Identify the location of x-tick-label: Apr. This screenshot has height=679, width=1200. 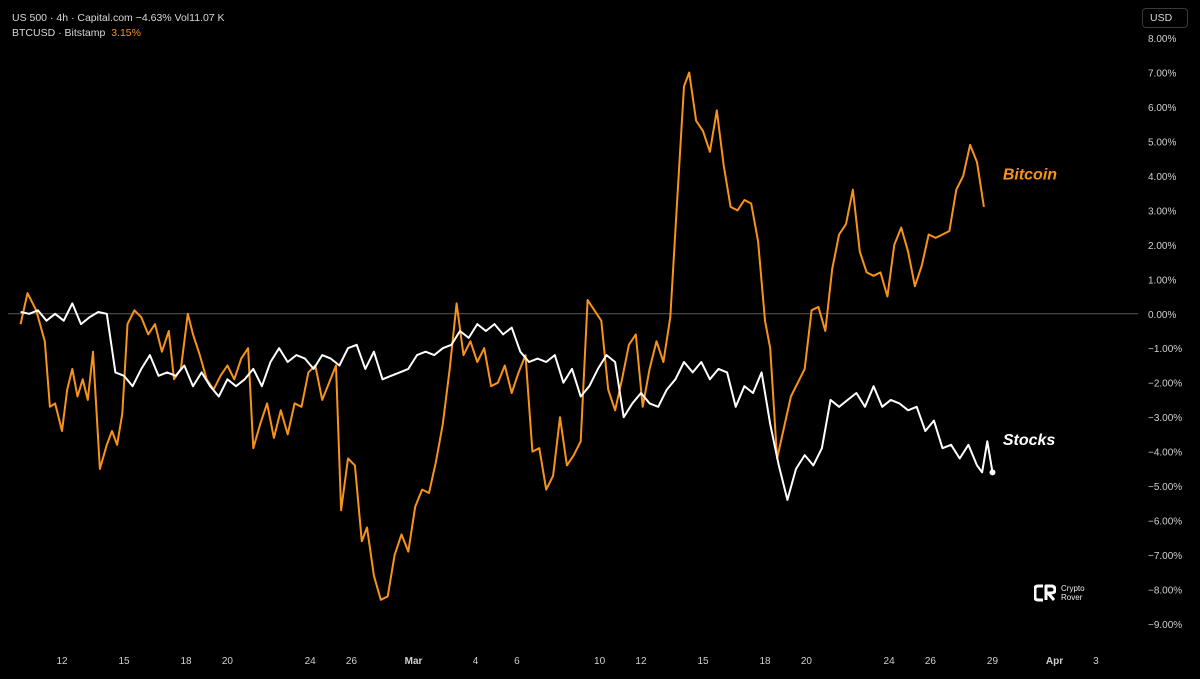
(1054, 661).